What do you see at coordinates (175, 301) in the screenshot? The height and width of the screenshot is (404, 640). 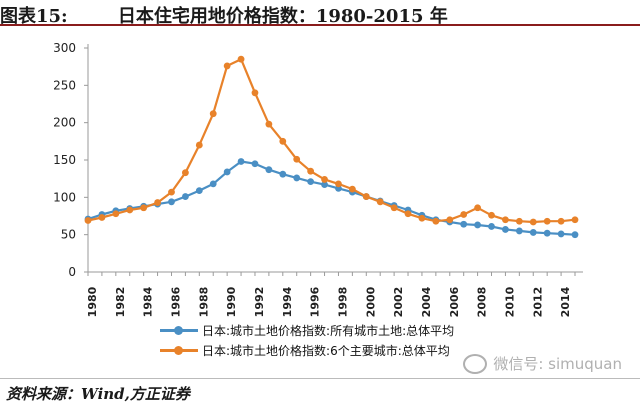 I see `x-tick-label: 1986` at bounding box center [175, 301].